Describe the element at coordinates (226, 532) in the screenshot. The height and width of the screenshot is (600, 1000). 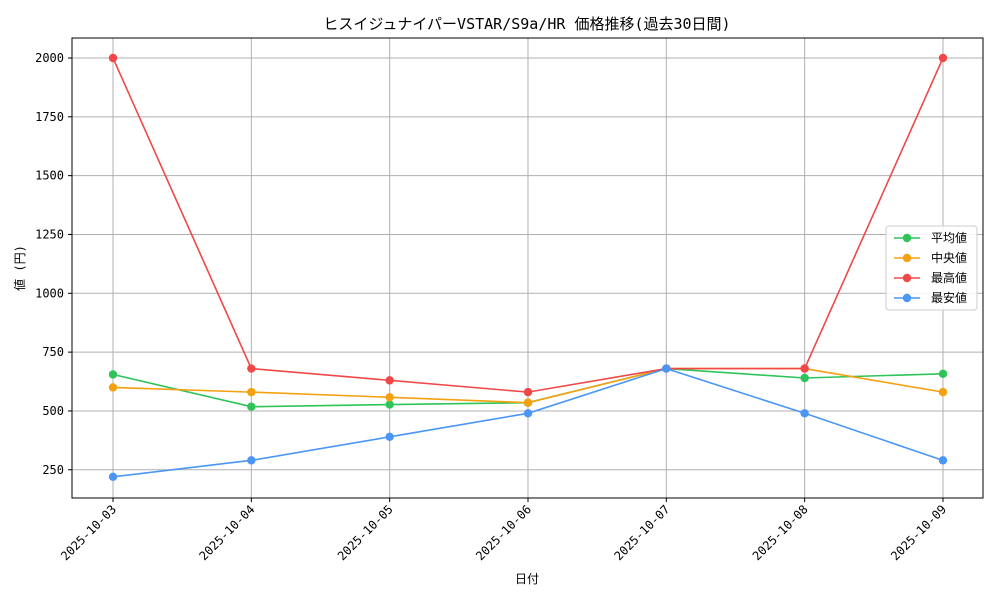
I see `x-tick-label: 2025-10-04` at that location.